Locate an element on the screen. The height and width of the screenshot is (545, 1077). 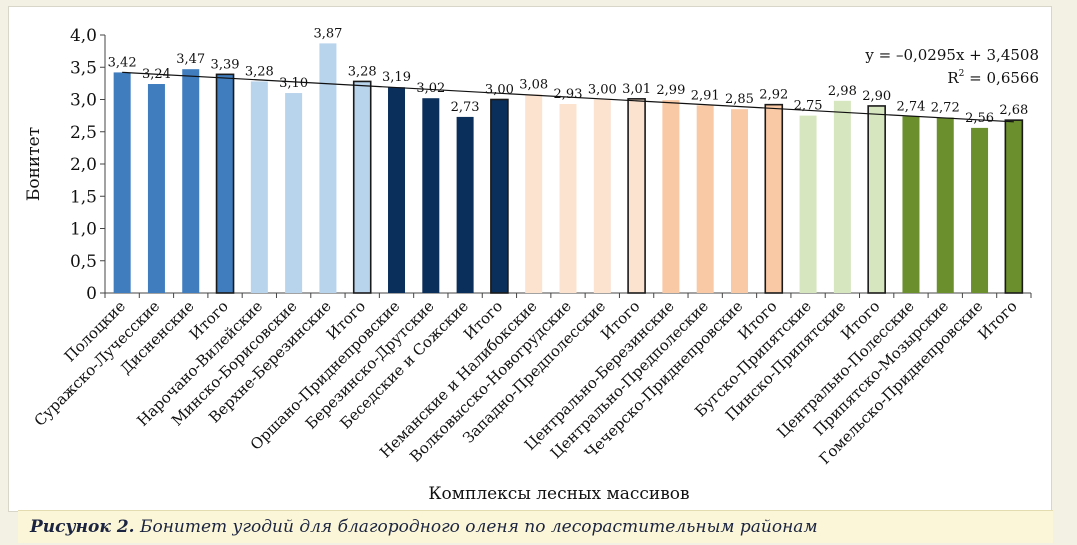
value-label-8: 3,28 is located at coordinates (362, 71).